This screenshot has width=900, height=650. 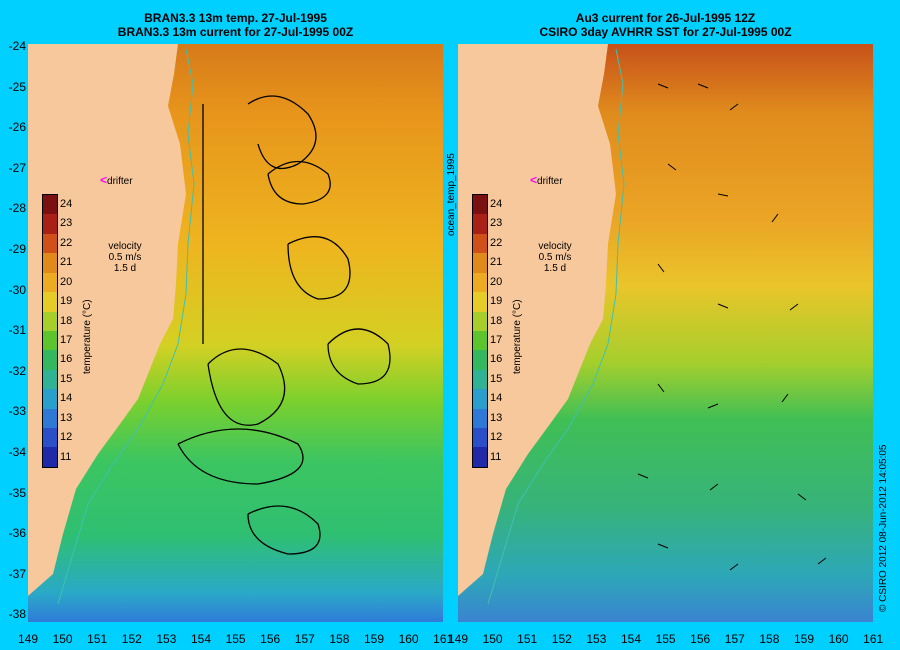 I want to click on latitude-tick-label: -28, so click(x=17, y=208).